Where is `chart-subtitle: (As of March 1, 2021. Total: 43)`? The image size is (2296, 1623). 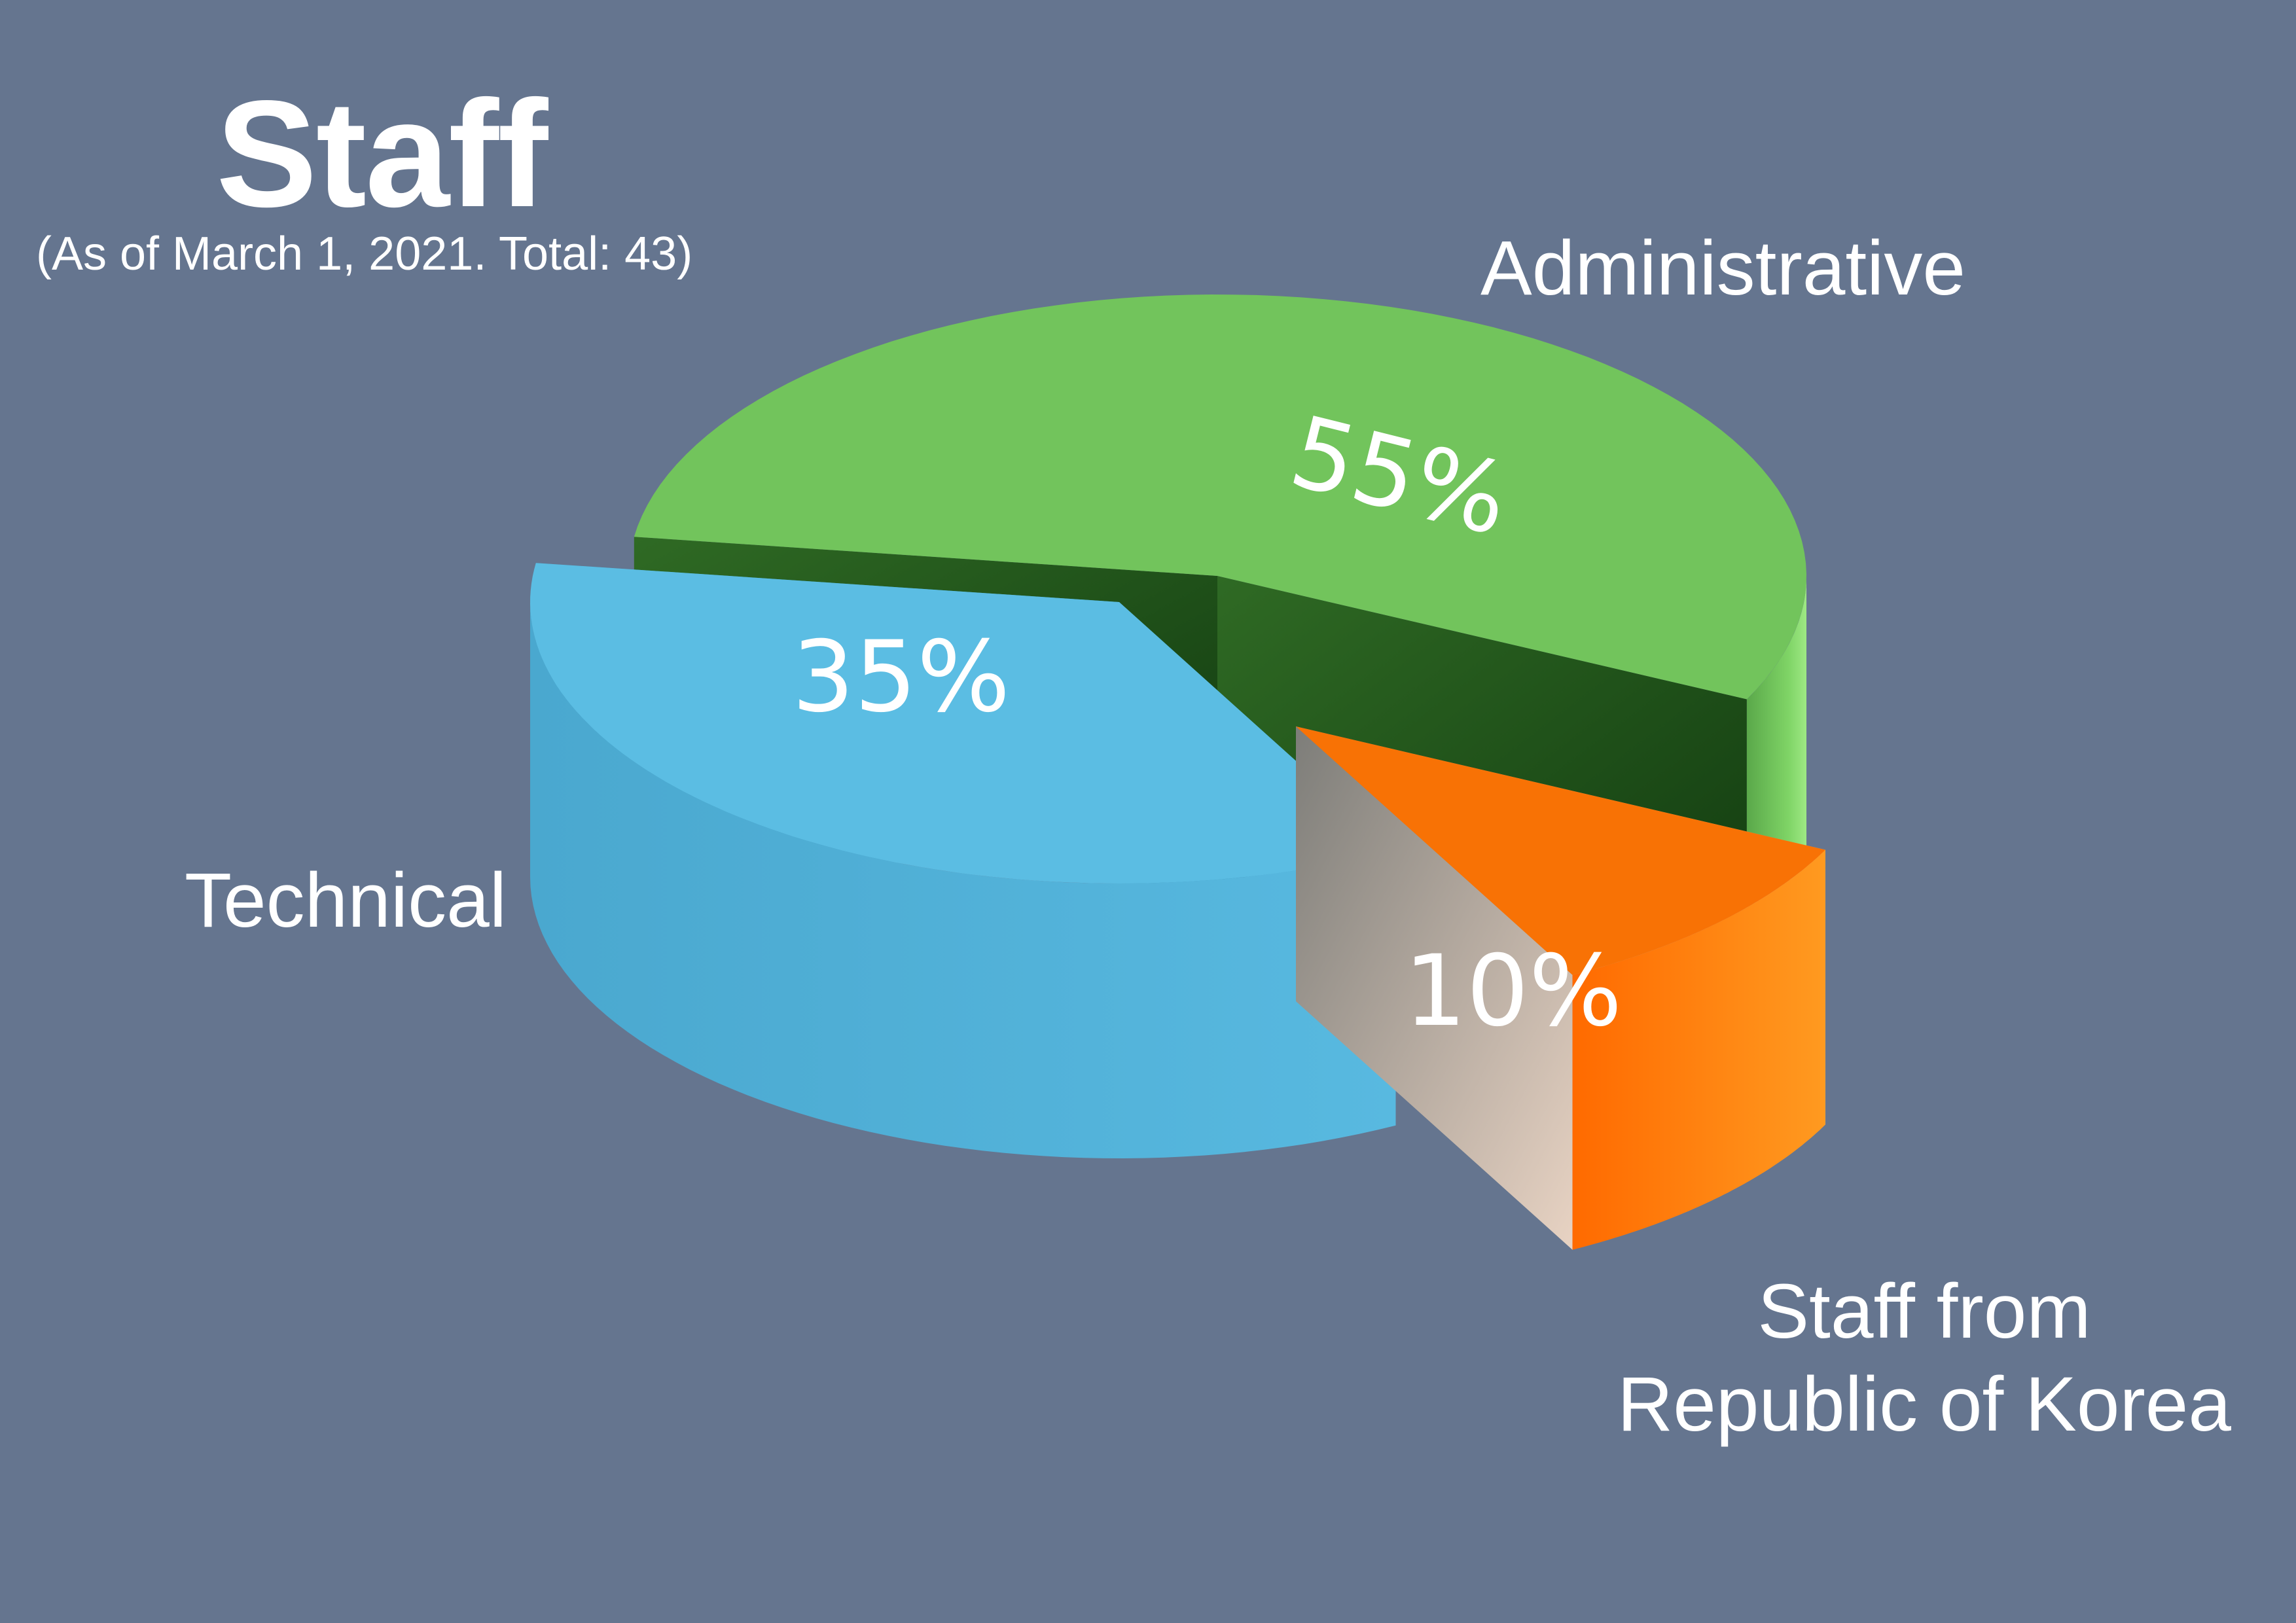 chart-subtitle: (As of March 1, 2021. Total: 43) is located at coordinates (364, 254).